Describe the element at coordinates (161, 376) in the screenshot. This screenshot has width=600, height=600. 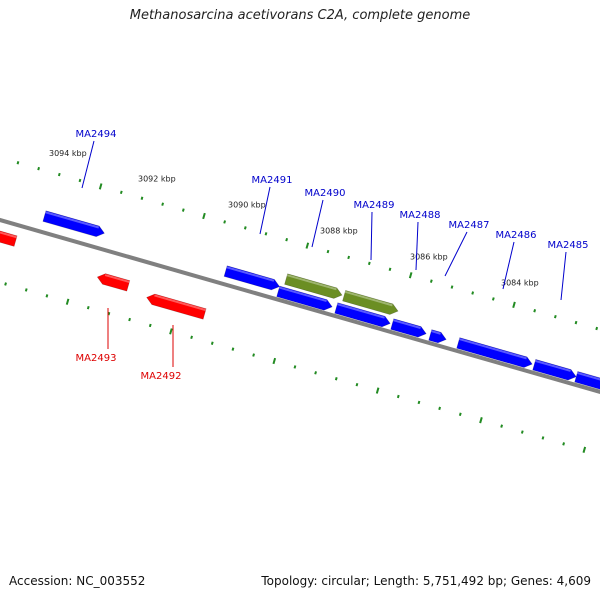
I see `gene-label-ma2492: MA2492` at that location.